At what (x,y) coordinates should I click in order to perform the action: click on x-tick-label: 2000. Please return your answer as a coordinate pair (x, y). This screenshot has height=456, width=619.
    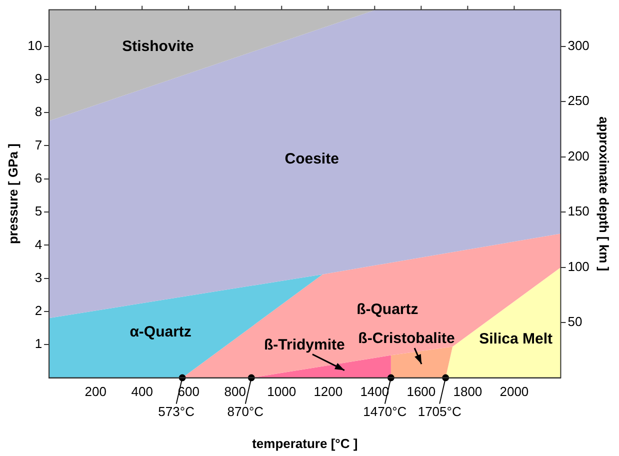
    Looking at the image, I should click on (514, 392).